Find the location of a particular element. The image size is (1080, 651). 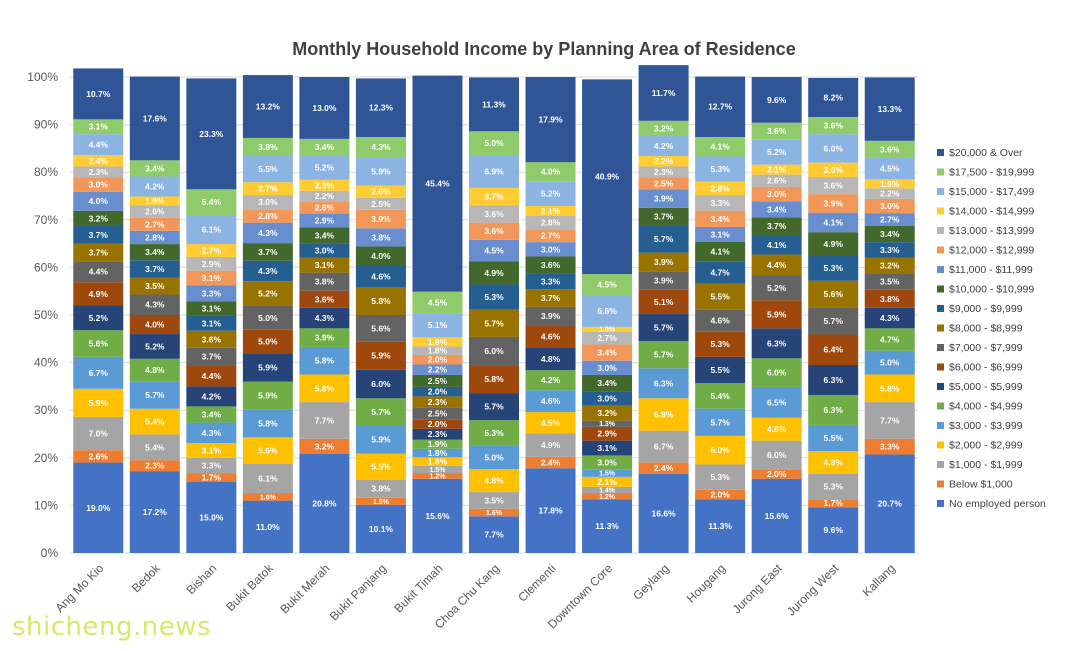

data-label: 3.5% is located at coordinates (155, 286).